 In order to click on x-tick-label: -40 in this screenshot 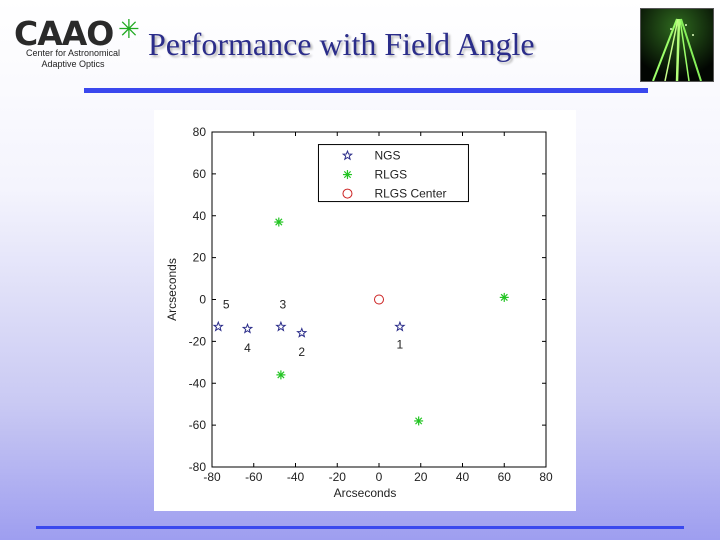, I will do `click(296, 477)`.